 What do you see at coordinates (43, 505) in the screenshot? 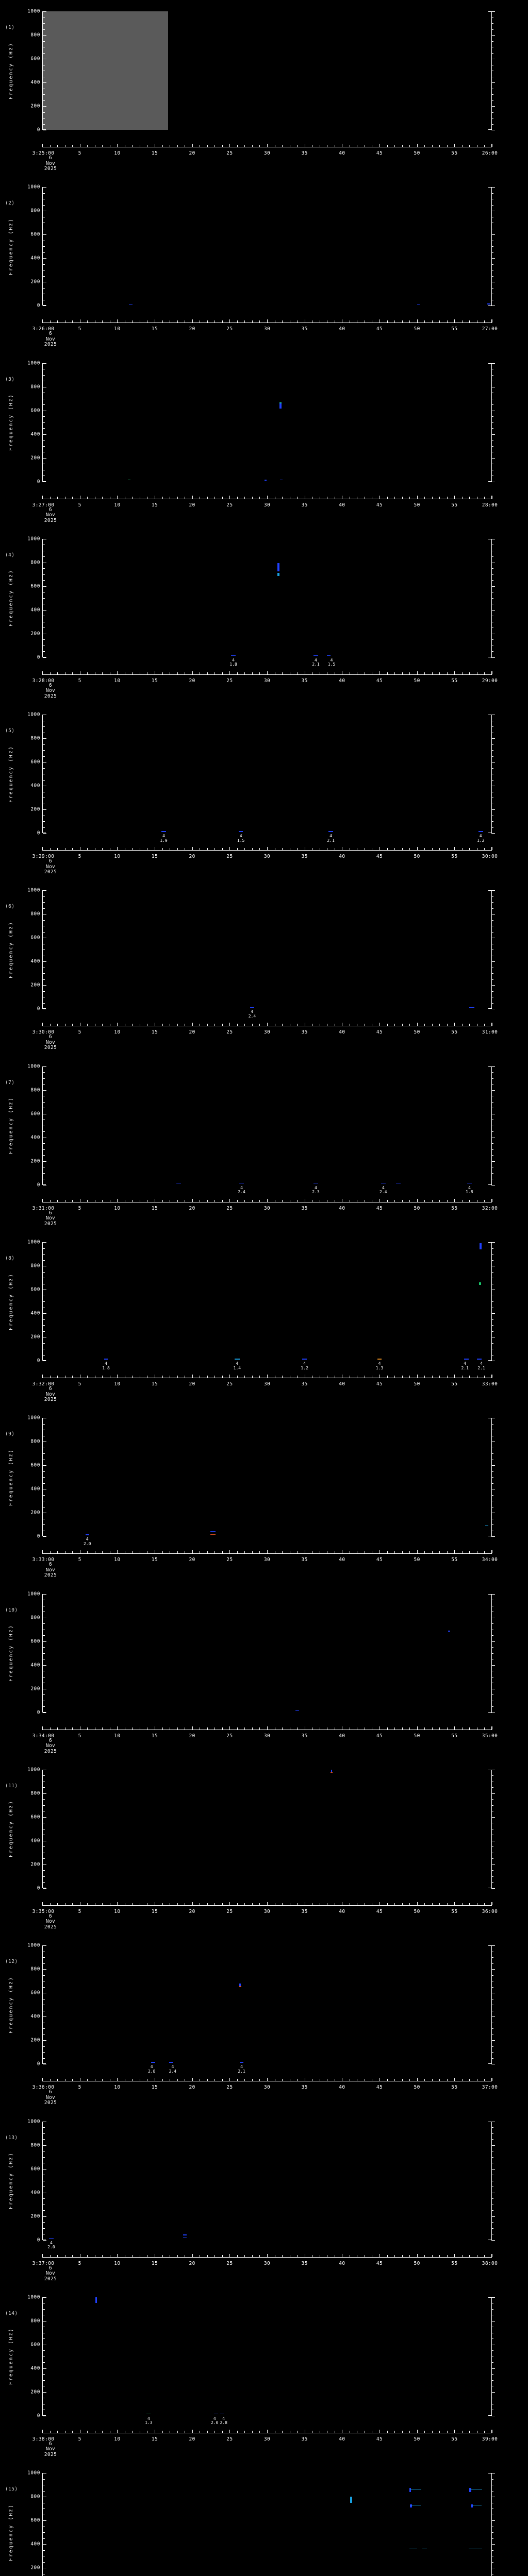
I see `x-axis-start-label: 3:27:00` at bounding box center [43, 505].